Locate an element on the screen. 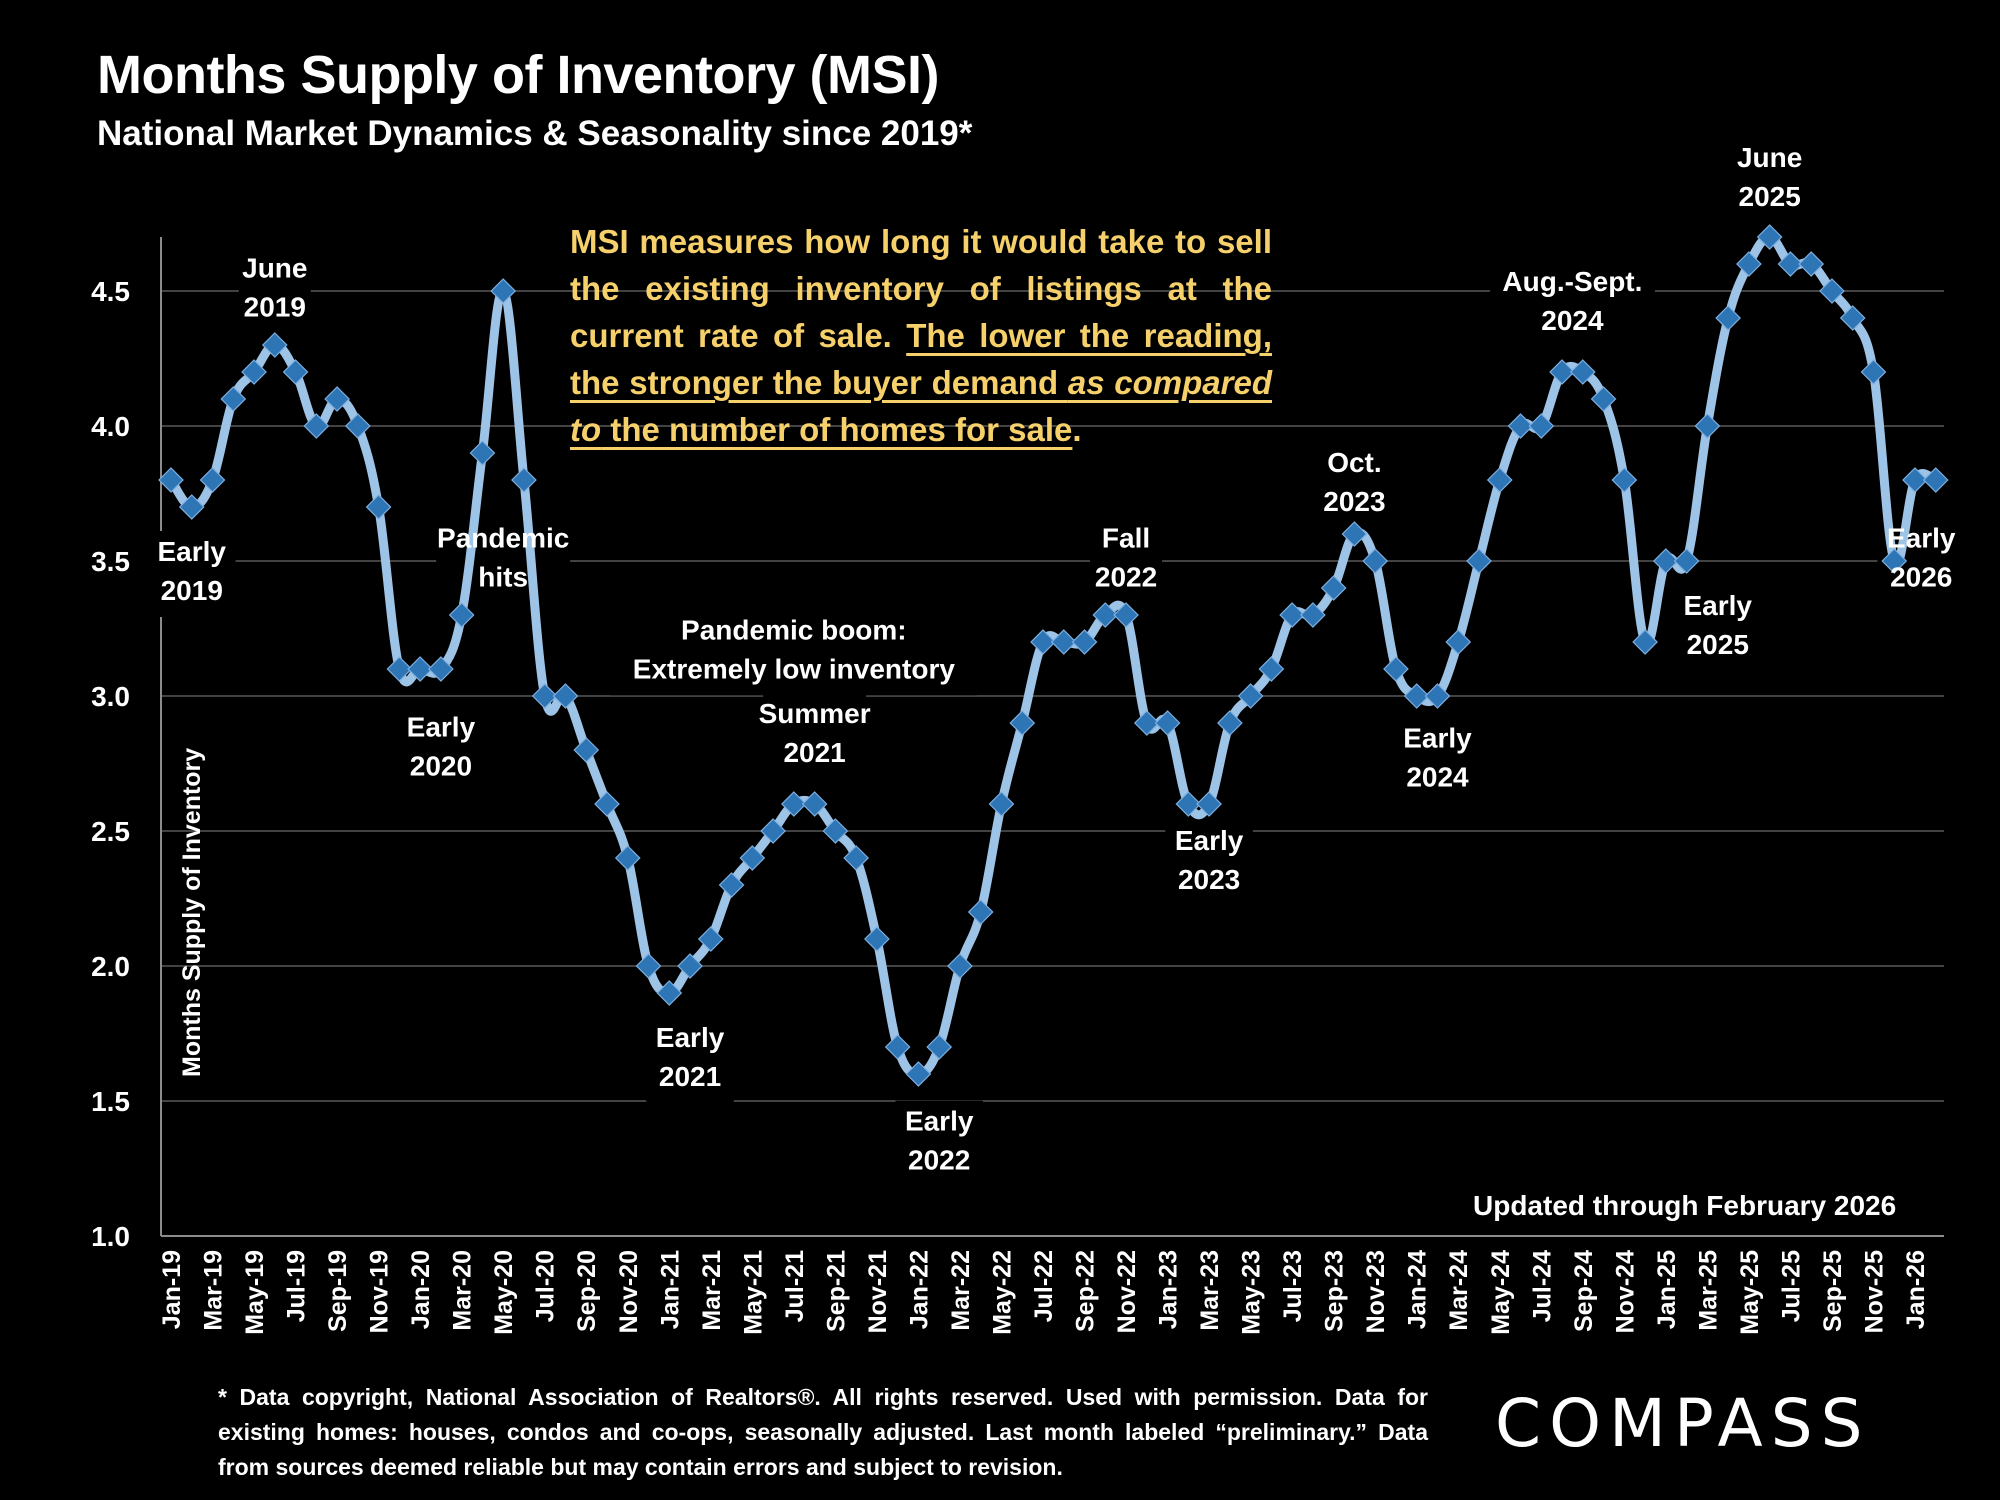 The height and width of the screenshot is (1500, 2000). annotation-label: Early 2025 is located at coordinates (1718, 625).